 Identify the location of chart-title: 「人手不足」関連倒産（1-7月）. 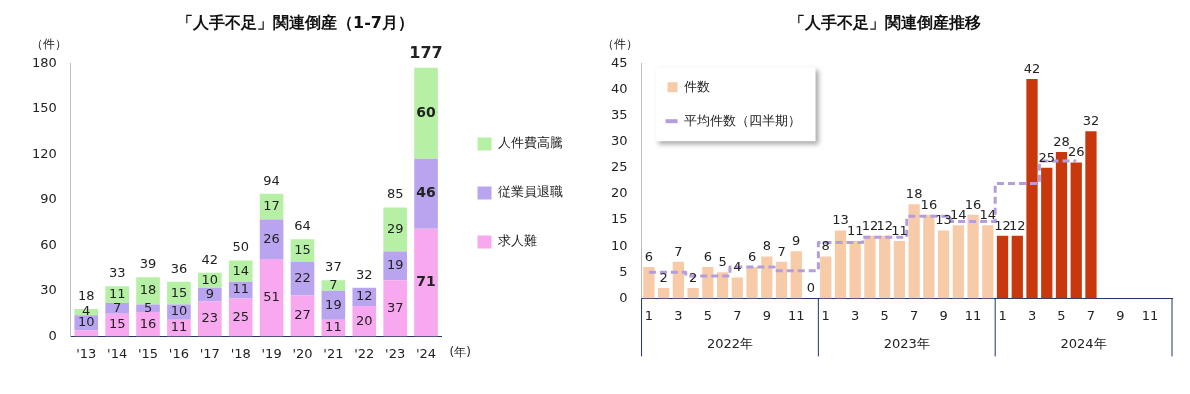
(295, 22).